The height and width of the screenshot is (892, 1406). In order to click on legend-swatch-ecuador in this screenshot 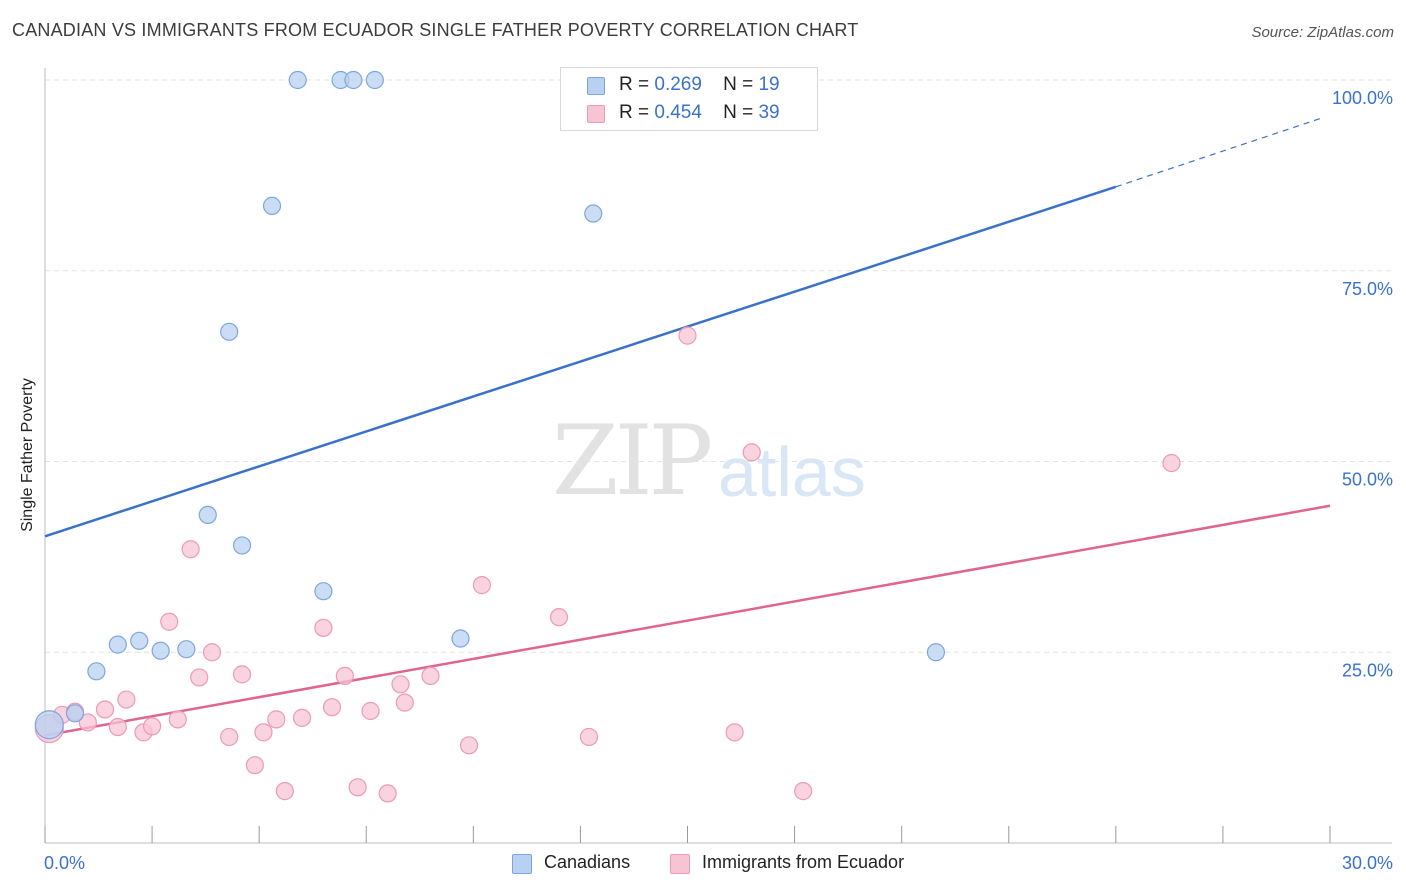, I will do `click(680, 864)`.